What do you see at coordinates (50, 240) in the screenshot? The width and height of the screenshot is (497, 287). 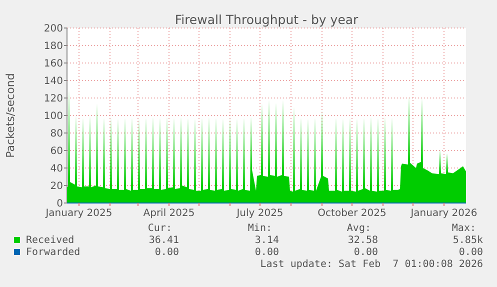 I see `legend-label: Received` at bounding box center [50, 240].